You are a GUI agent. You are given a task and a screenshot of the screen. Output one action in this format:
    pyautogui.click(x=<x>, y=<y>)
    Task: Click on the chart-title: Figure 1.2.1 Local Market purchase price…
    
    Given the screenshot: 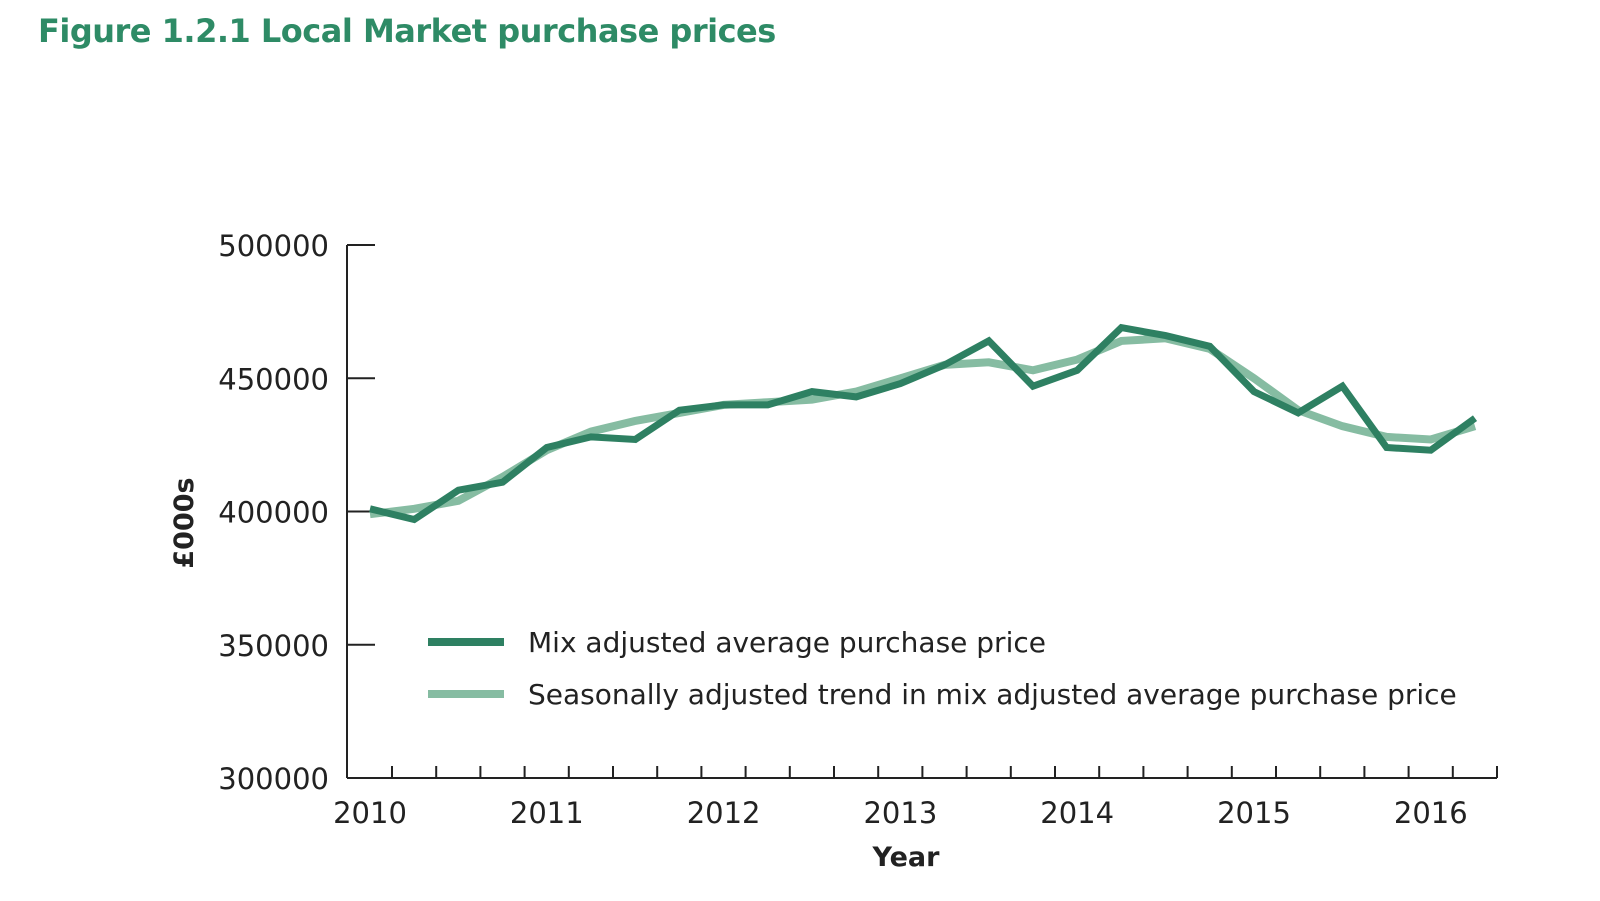 What is the action you would take?
    pyautogui.click(x=407, y=31)
    